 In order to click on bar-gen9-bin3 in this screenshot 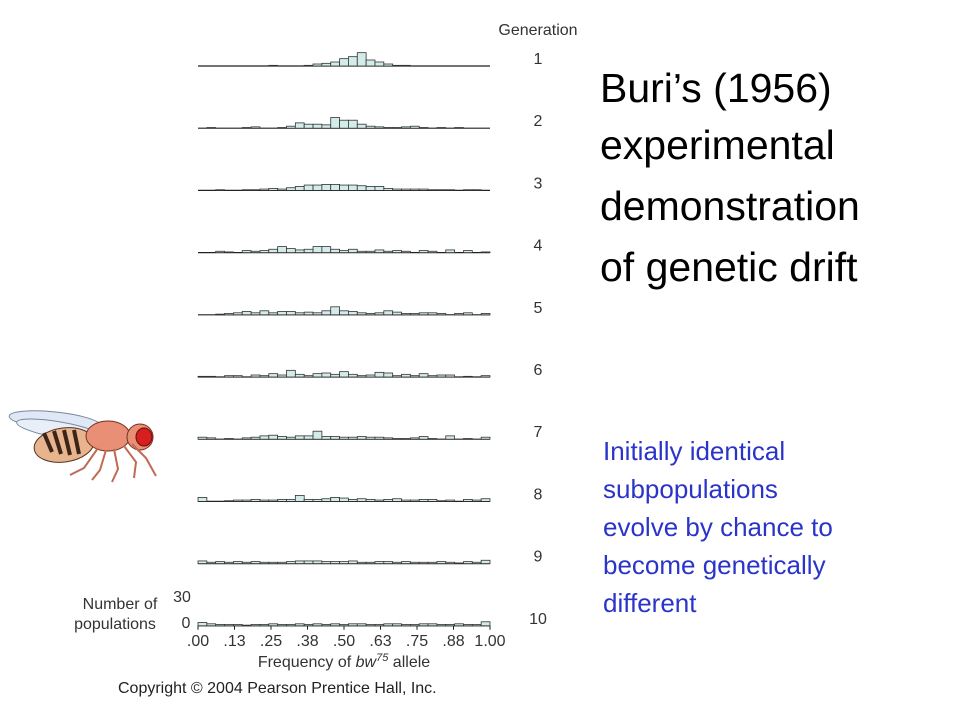, I will do `click(229, 562)`.